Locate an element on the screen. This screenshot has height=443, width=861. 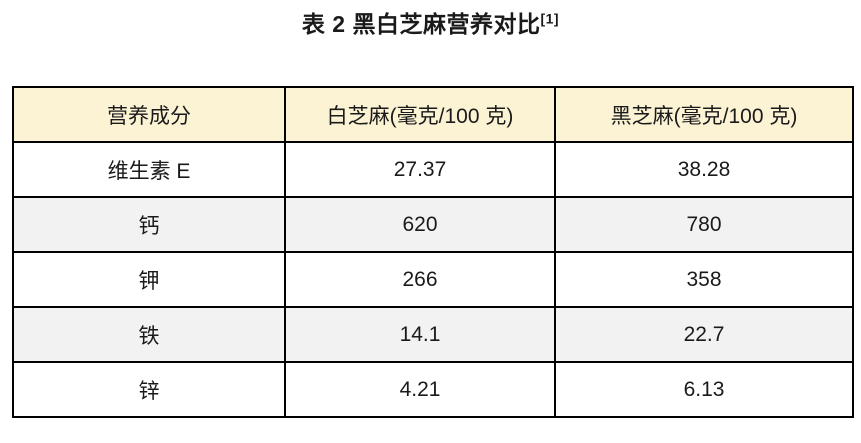
black-sesame-value: 22.7 is located at coordinates (704, 334).